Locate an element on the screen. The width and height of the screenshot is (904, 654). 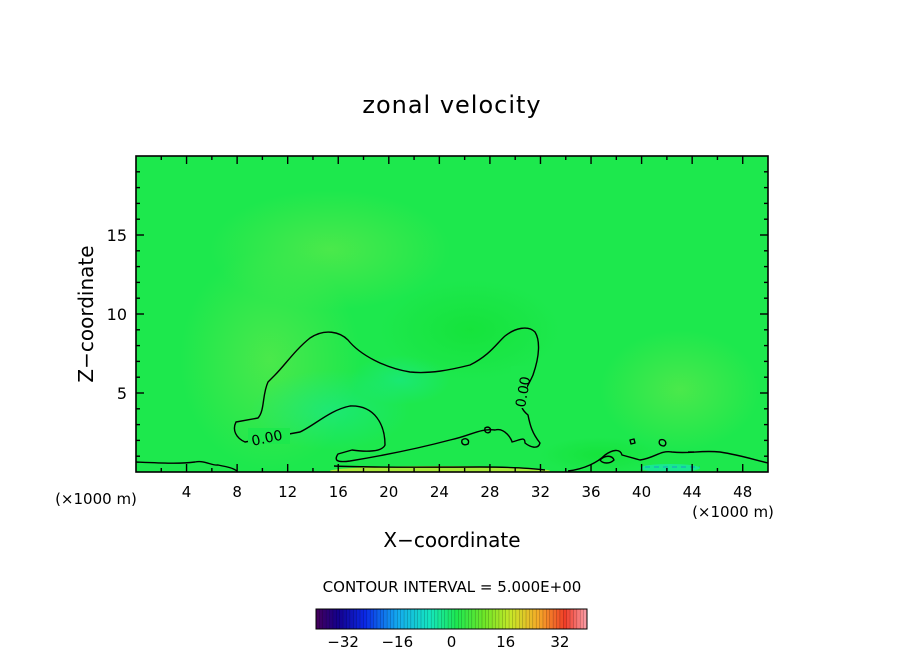
x-tick-label: 48 is located at coordinates (742, 492).